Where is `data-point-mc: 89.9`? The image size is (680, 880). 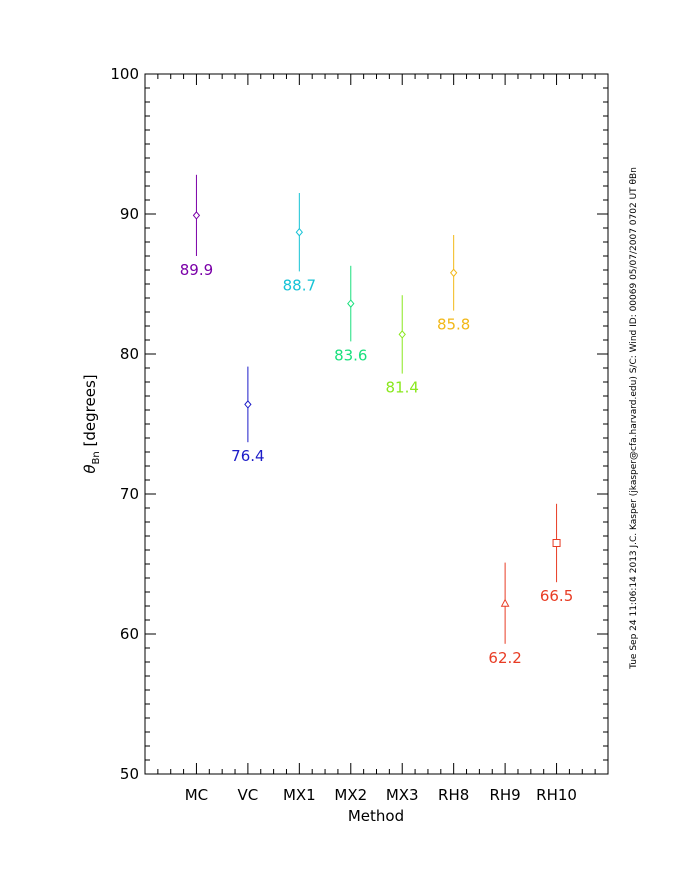
data-point-mc: 89.9 is located at coordinates (196, 226).